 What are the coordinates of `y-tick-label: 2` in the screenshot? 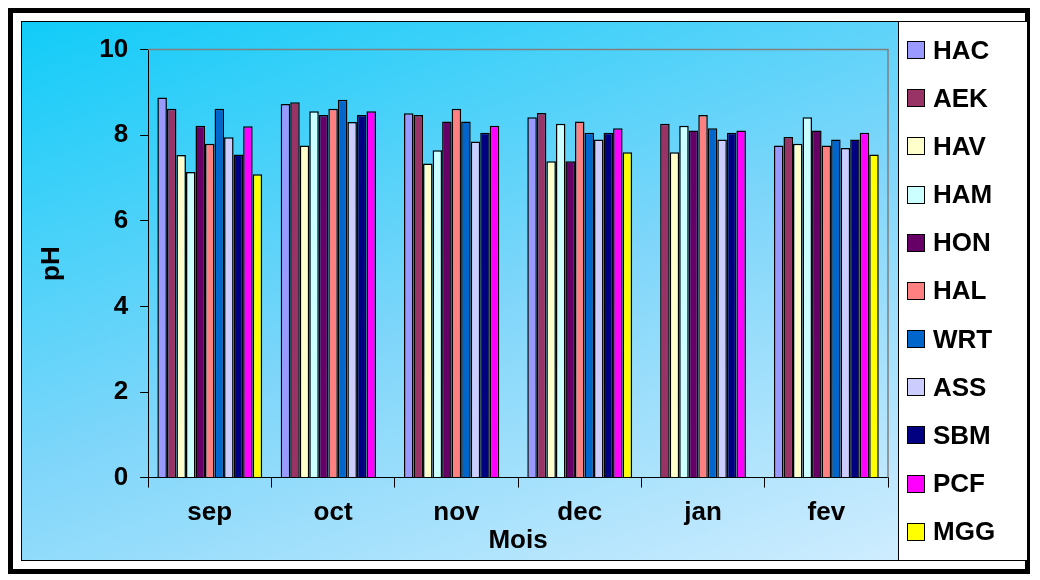 It's located at (121, 390).